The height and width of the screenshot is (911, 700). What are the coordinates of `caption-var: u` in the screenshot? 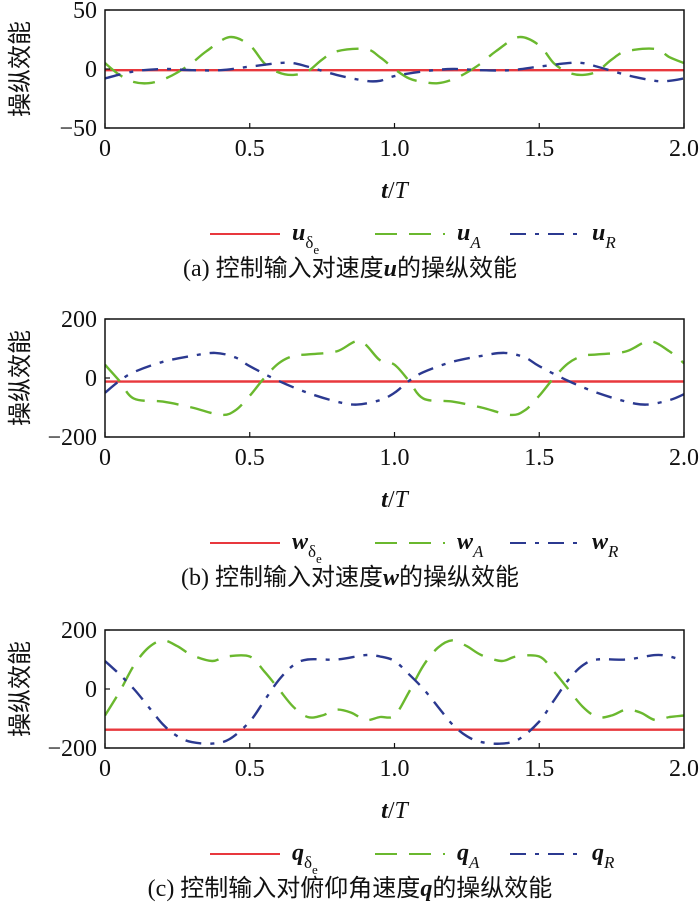 It's located at (390, 269).